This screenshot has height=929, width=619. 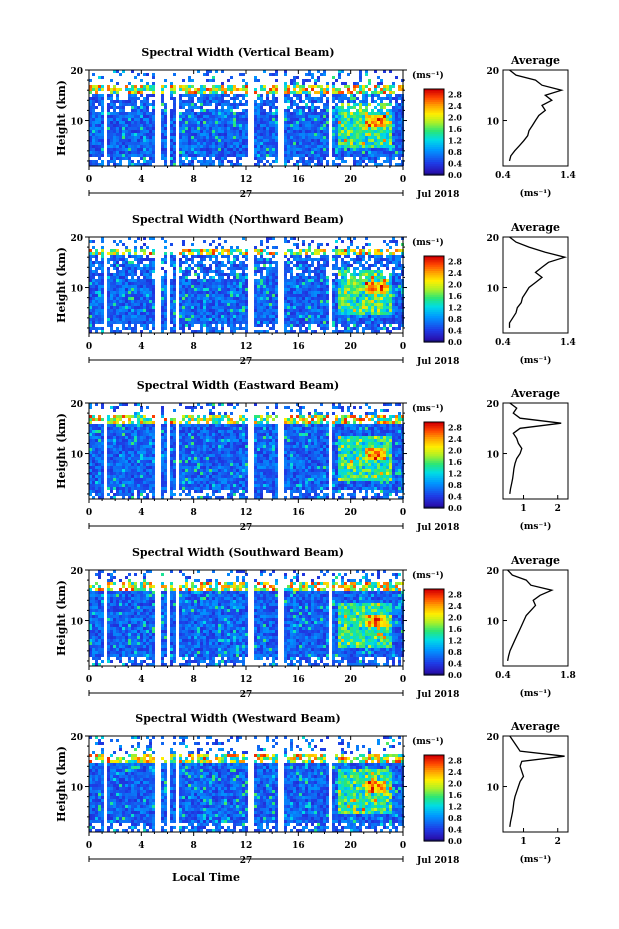 I want to click on panel-title: Spectral Width (Northward Beam), so click(x=238, y=219).